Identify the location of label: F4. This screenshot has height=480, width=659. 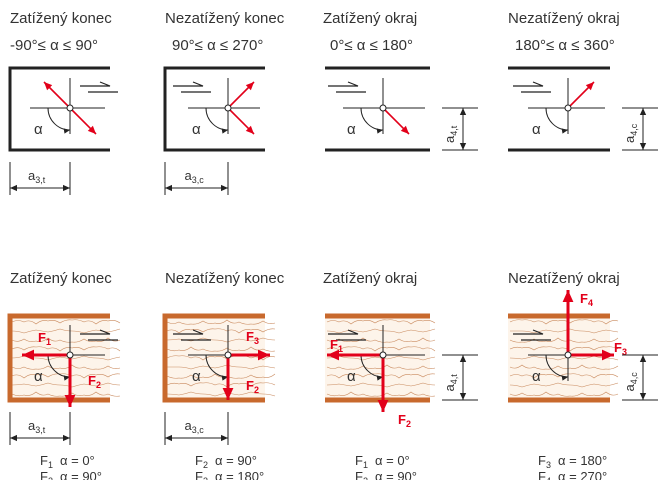
(544, 474).